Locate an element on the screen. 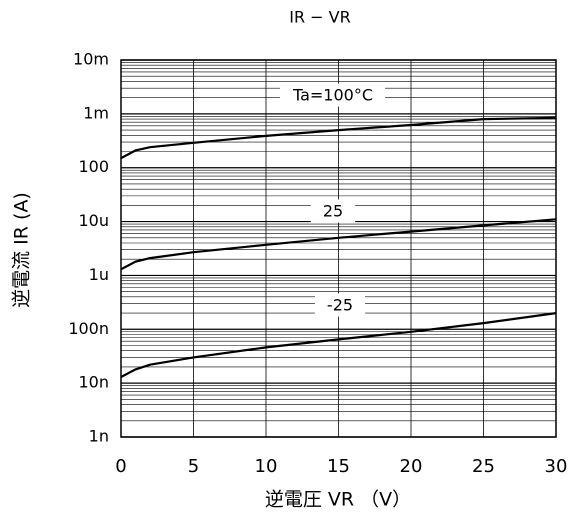  x-tick-label: 15 is located at coordinates (338, 466).